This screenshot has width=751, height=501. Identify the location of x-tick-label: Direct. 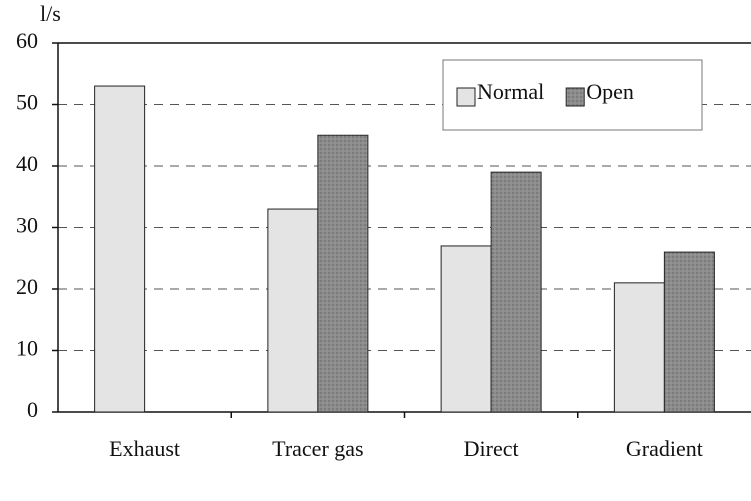
(491, 448).